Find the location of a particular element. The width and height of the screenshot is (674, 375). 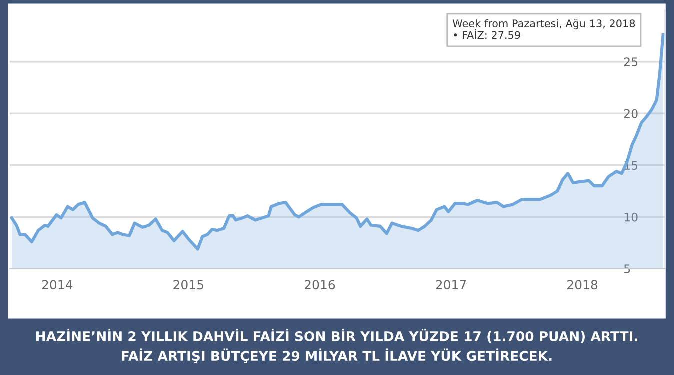

x-tick-label: 2014 is located at coordinates (57, 285).